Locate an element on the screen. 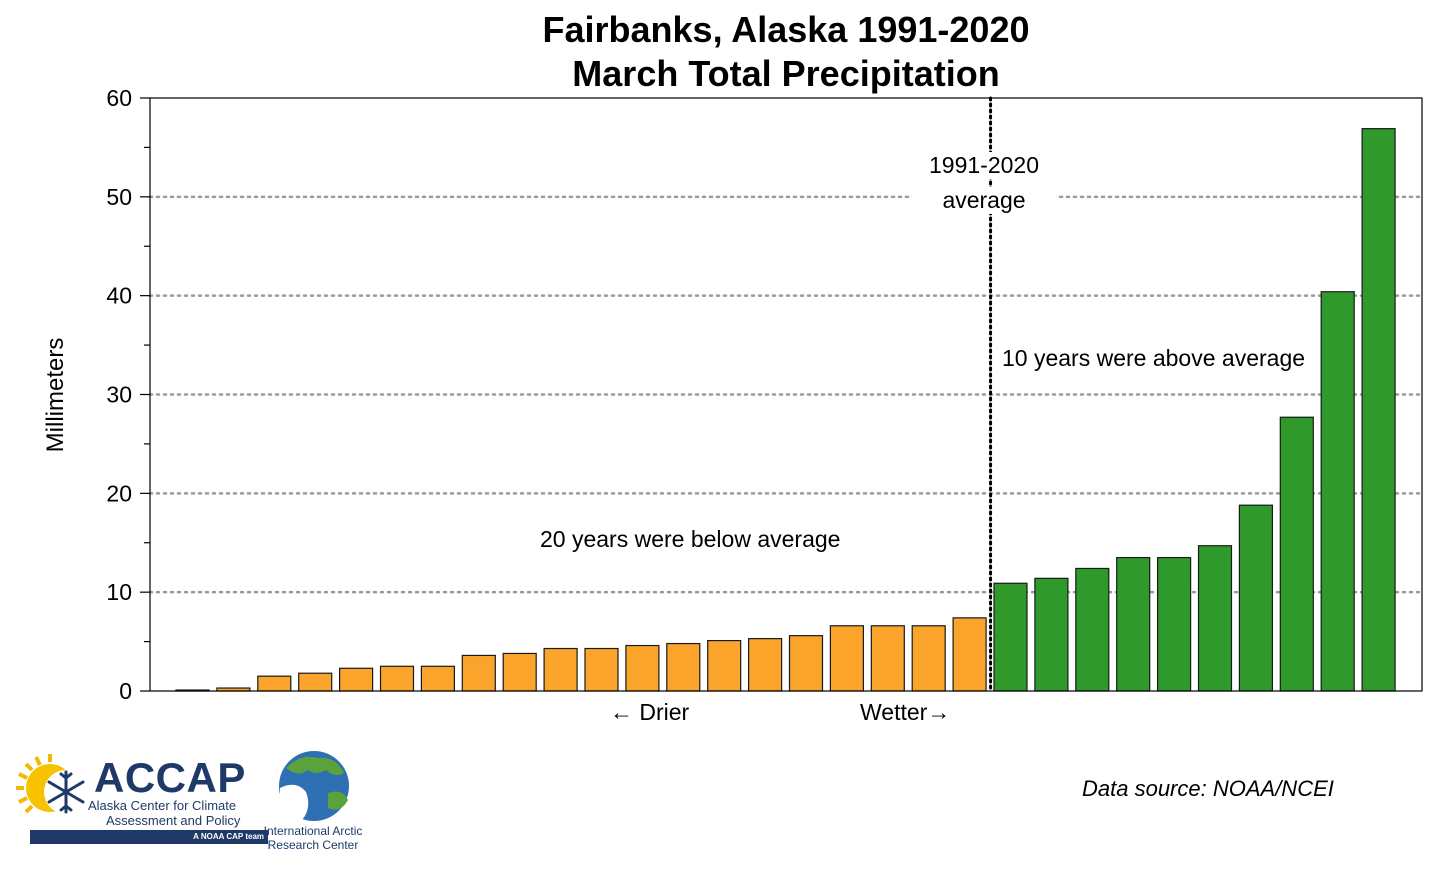 The width and height of the screenshot is (1456, 874). y-tick-label: 20 is located at coordinates (119, 493).